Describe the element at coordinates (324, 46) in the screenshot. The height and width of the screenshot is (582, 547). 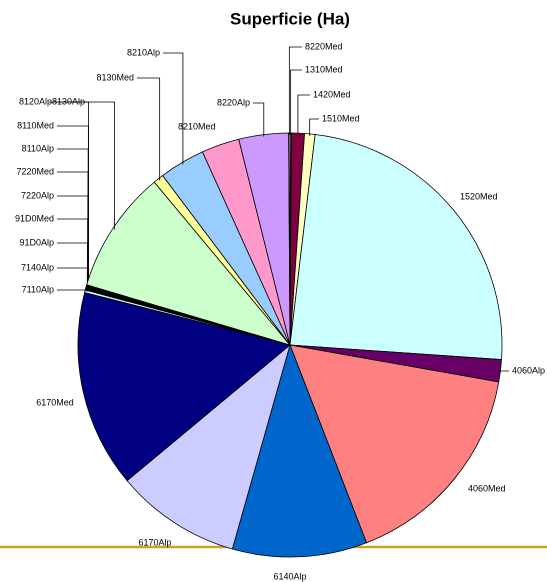
I see `slice-label: 8220Med` at that location.